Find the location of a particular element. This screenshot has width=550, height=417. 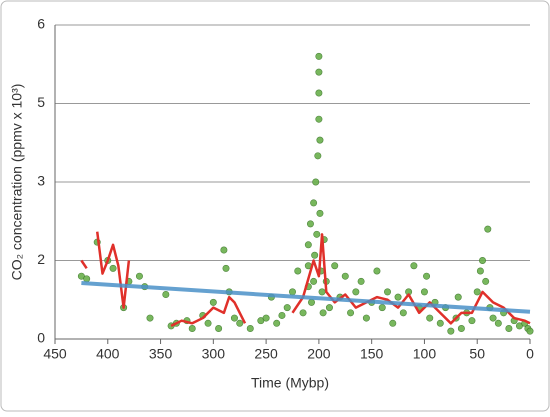

x-tick-label: 150 is located at coordinates (372, 354).